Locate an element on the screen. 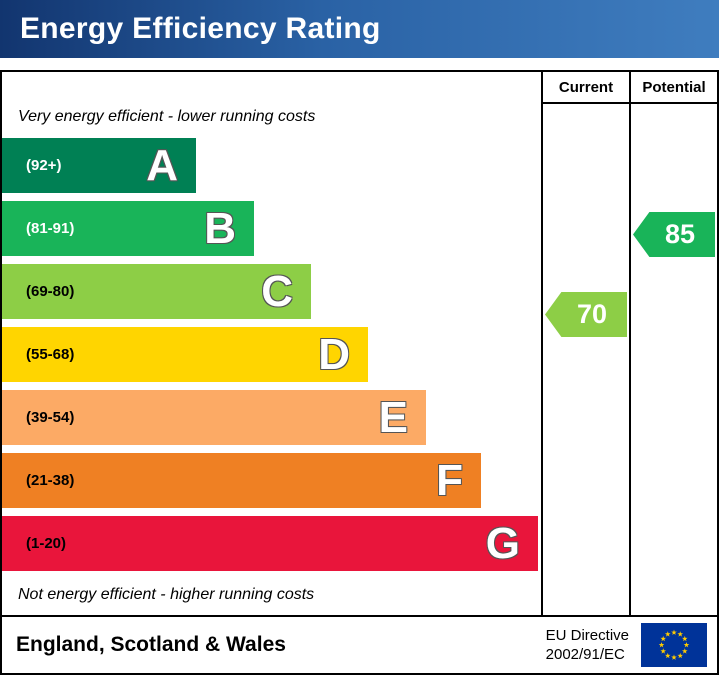 The width and height of the screenshot is (719, 675). title-banner: Energy Efficiency Rating is located at coordinates (359, 29).